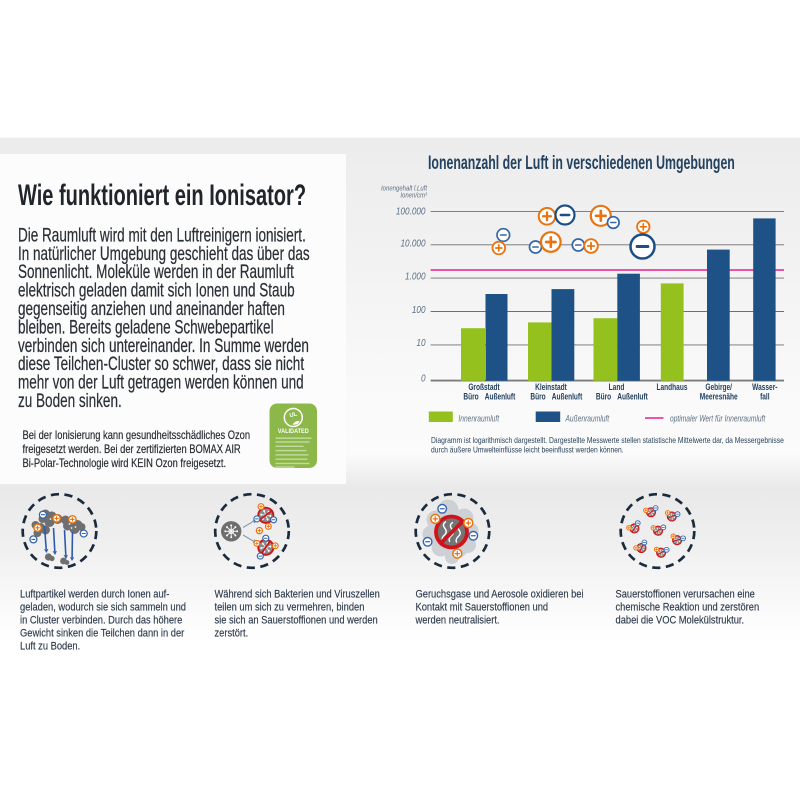  I want to click on svg-text: Wasser-, so click(765, 387).